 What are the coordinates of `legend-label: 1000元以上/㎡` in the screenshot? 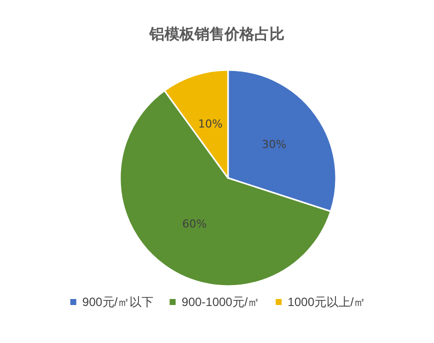 It's located at (327, 302).